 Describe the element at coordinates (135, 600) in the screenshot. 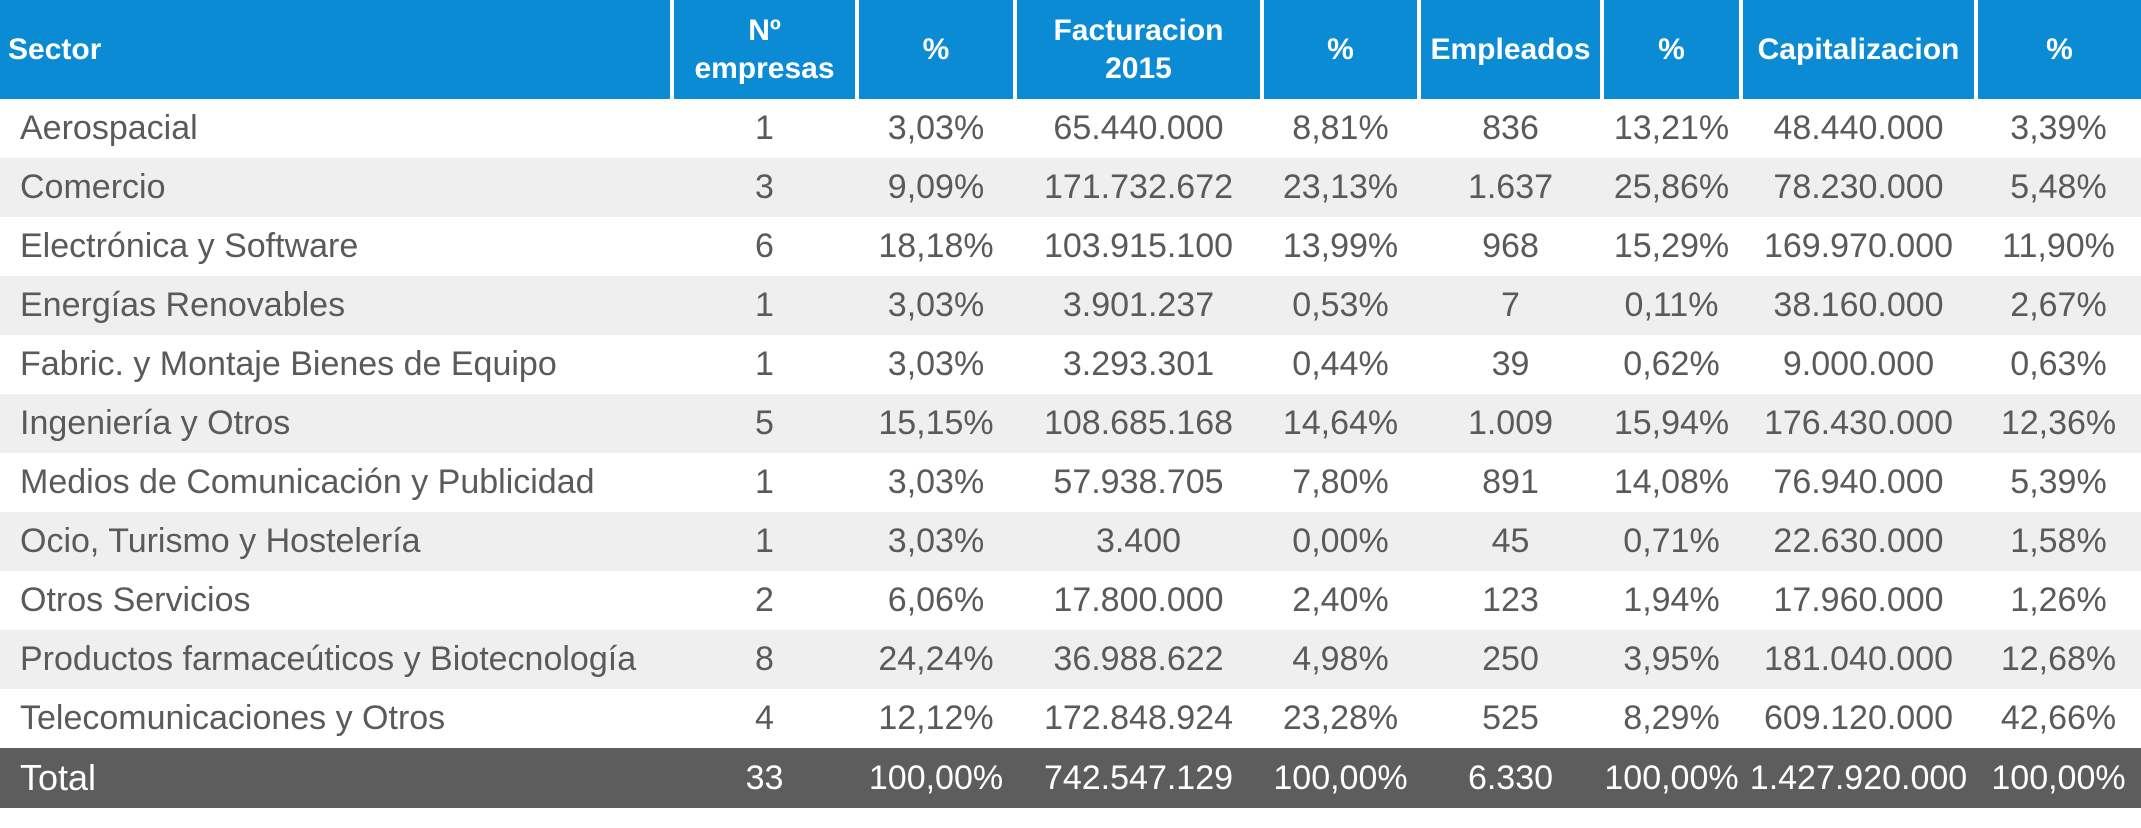

I see `sector-cell: Otros Servicios` at that location.